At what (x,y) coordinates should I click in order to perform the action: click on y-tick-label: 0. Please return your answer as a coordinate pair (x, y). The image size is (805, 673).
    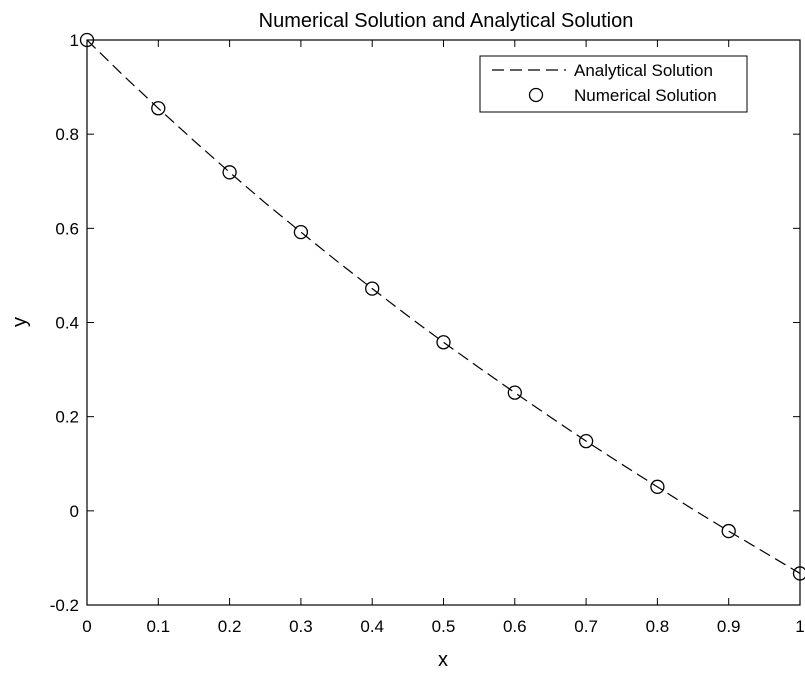
    Looking at the image, I should click on (74, 511).